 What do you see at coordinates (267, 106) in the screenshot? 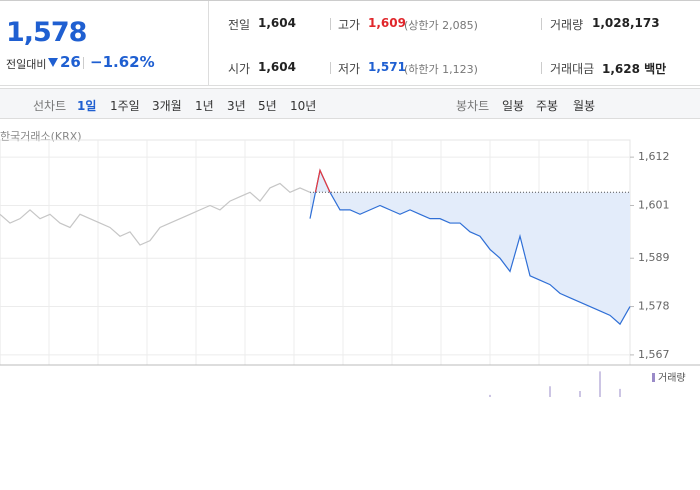
I see `tab: 5년` at bounding box center [267, 106].